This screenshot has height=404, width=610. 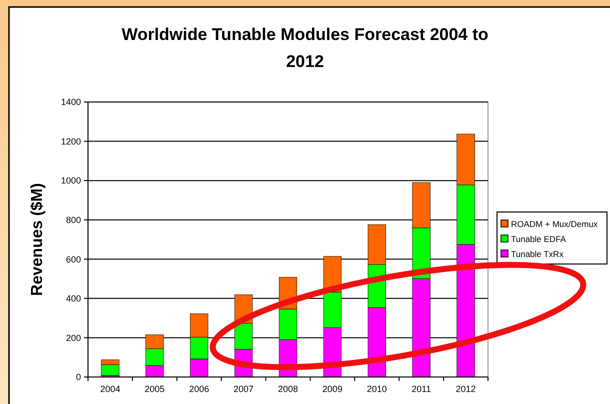 I want to click on y-tick-label: 1000, so click(x=70, y=181).